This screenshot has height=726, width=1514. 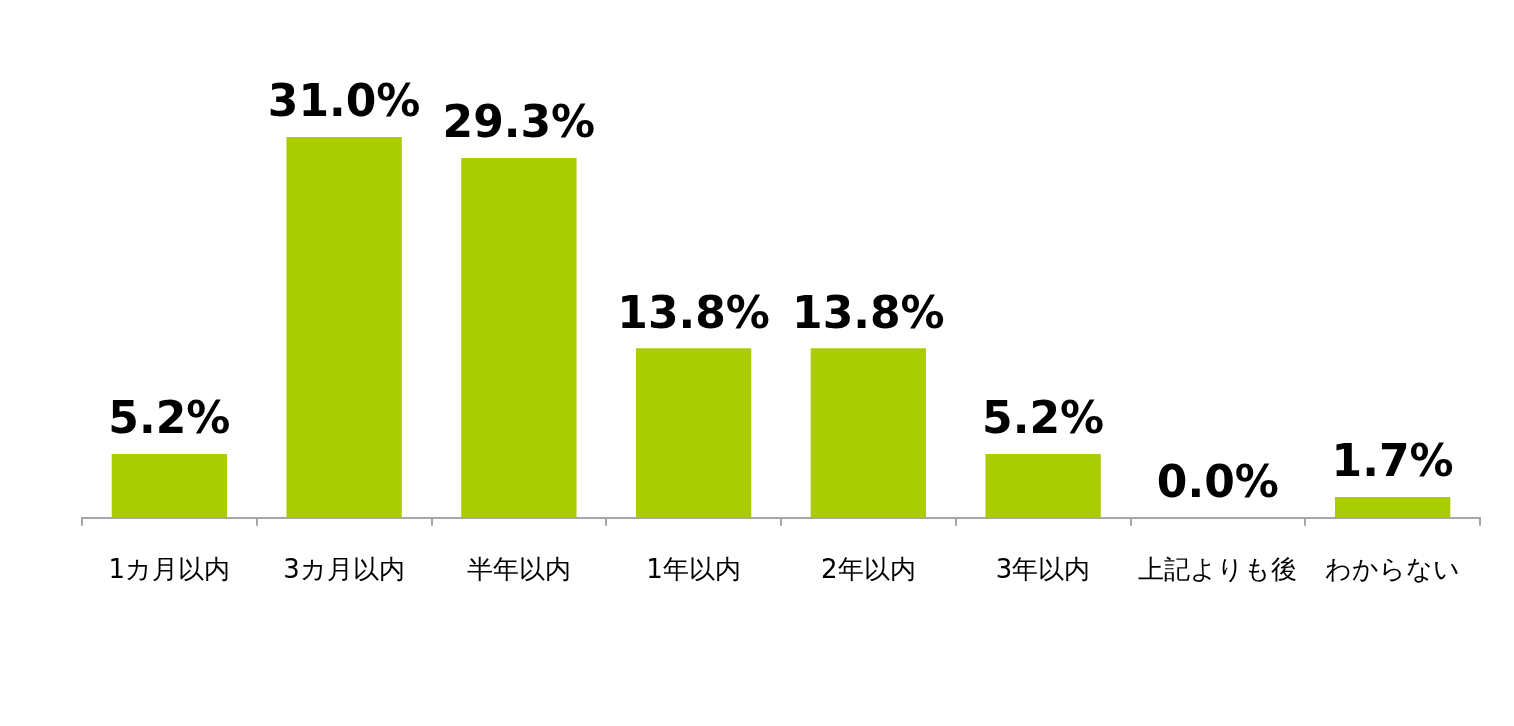 What do you see at coordinates (1393, 569) in the screenshot?
I see `x-tick-label: わからない` at bounding box center [1393, 569].